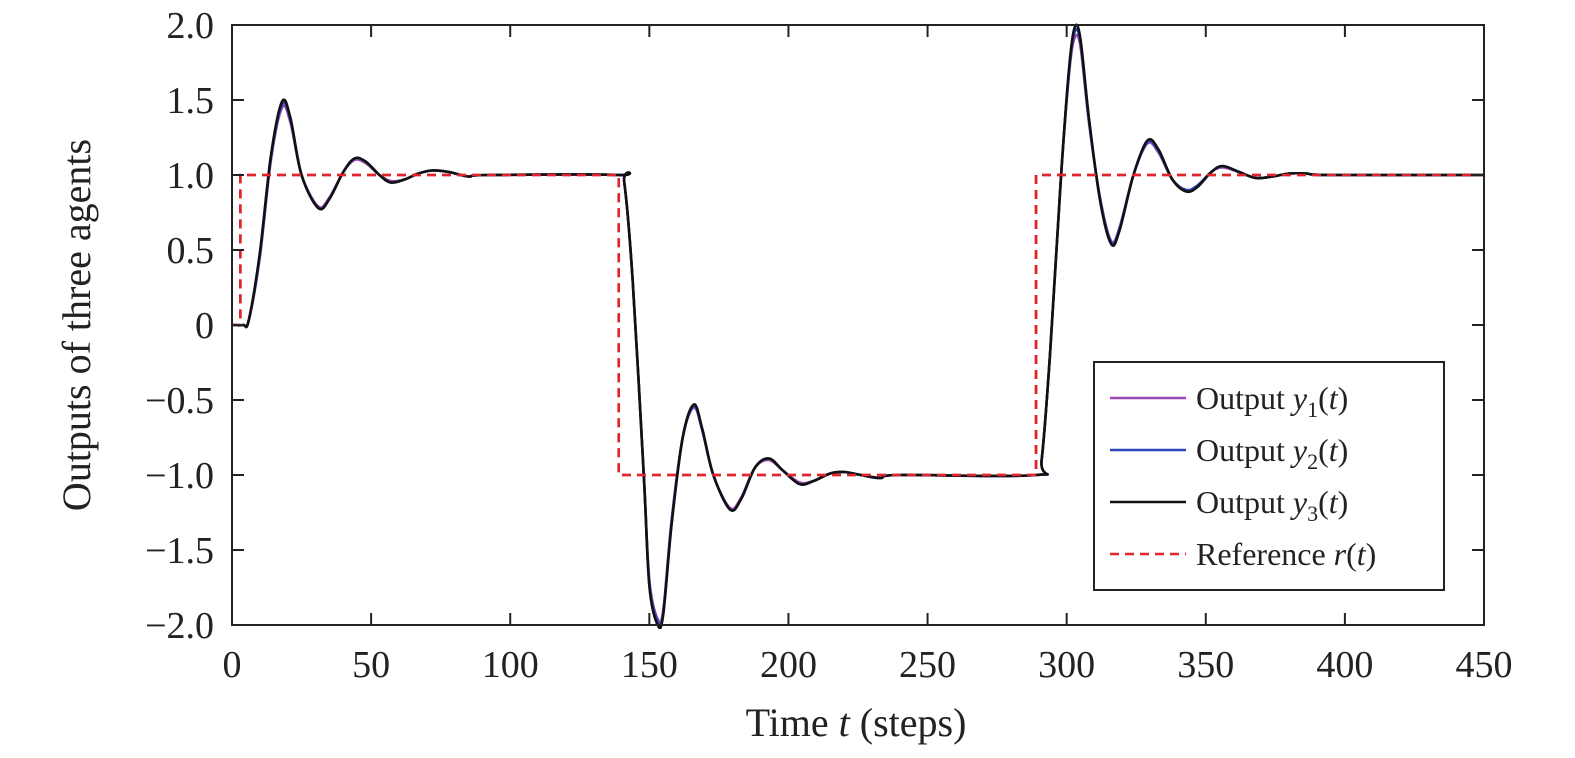  What do you see at coordinates (179, 401) in the screenshot?
I see `y-tick-label: −0.5` at bounding box center [179, 401].